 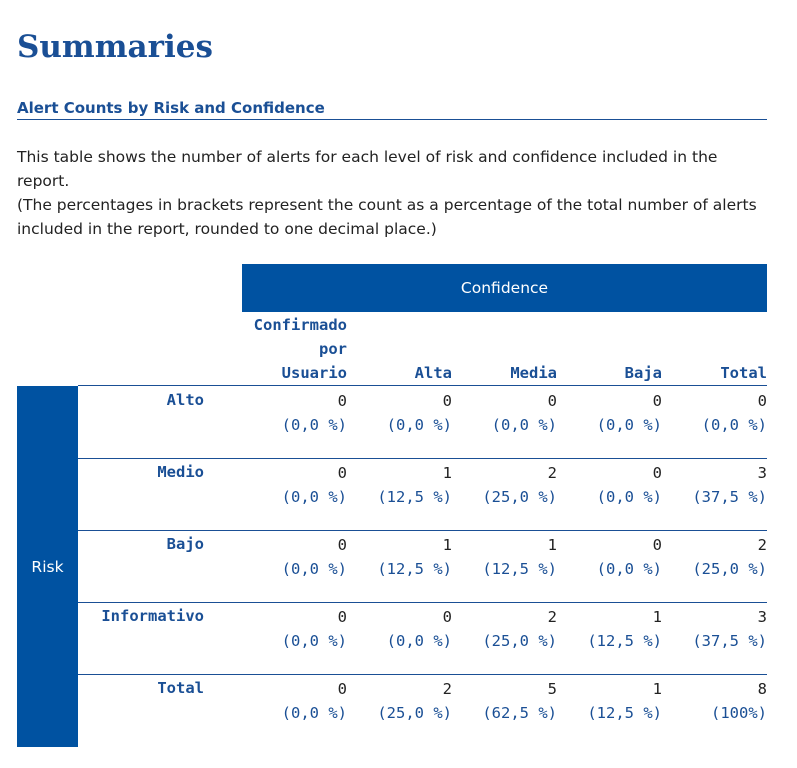 I want to click on column-header-total: Total, so click(x=743, y=373).